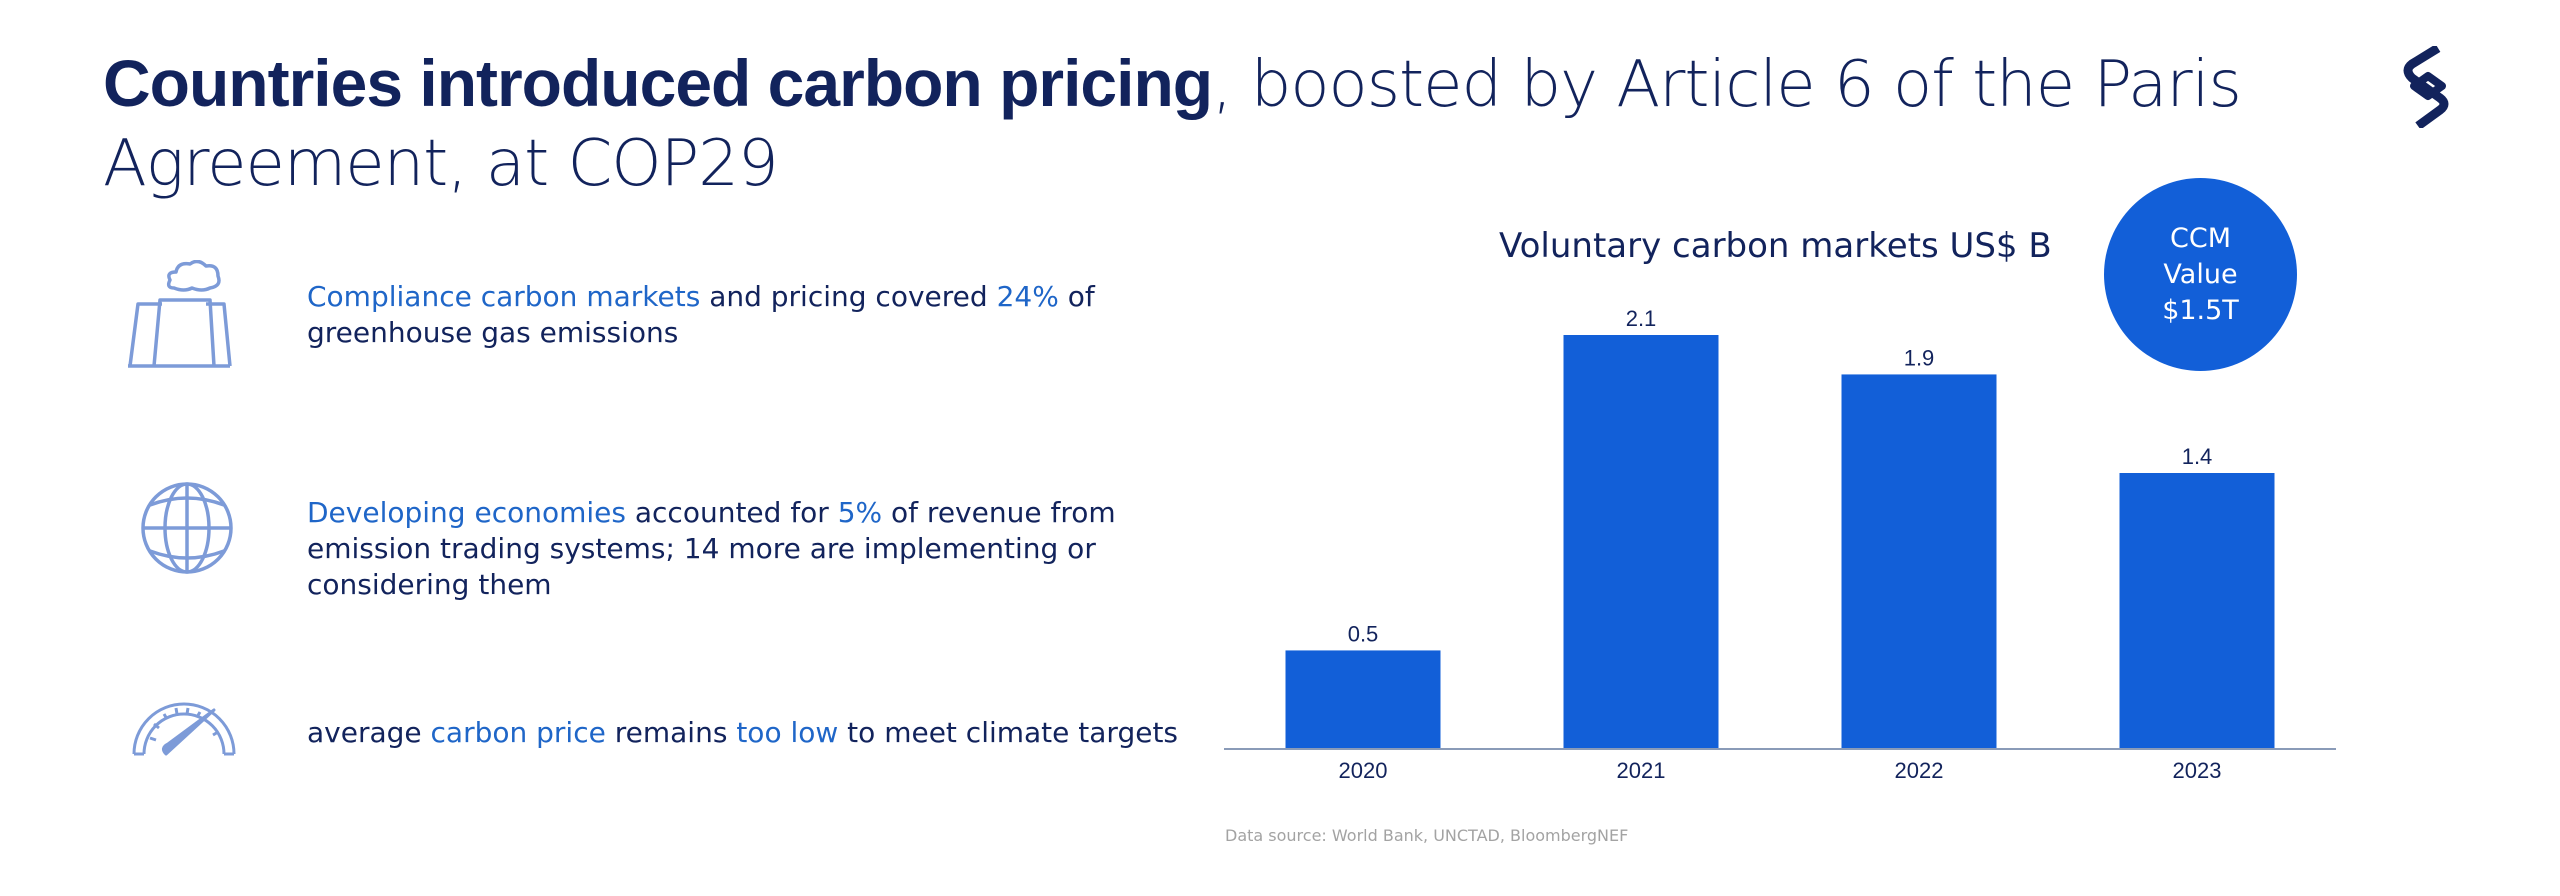 This screenshot has width=2560, height=896. Describe the element at coordinates (369, 732) in the screenshot. I see `text-part: average` at that location.